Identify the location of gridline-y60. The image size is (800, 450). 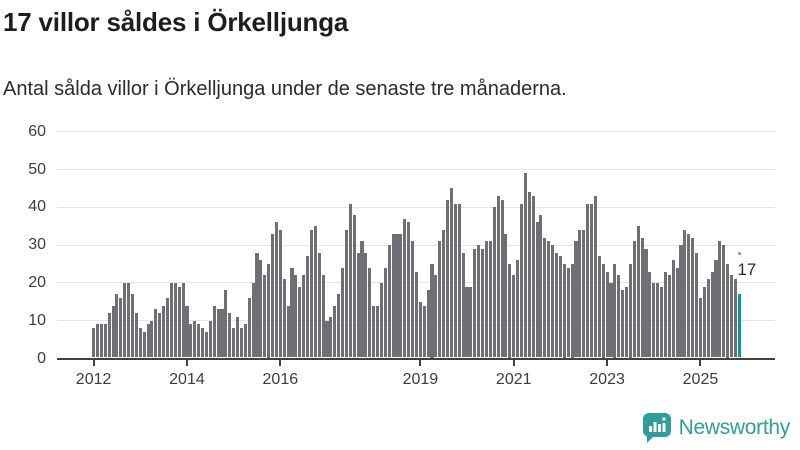
(416, 132).